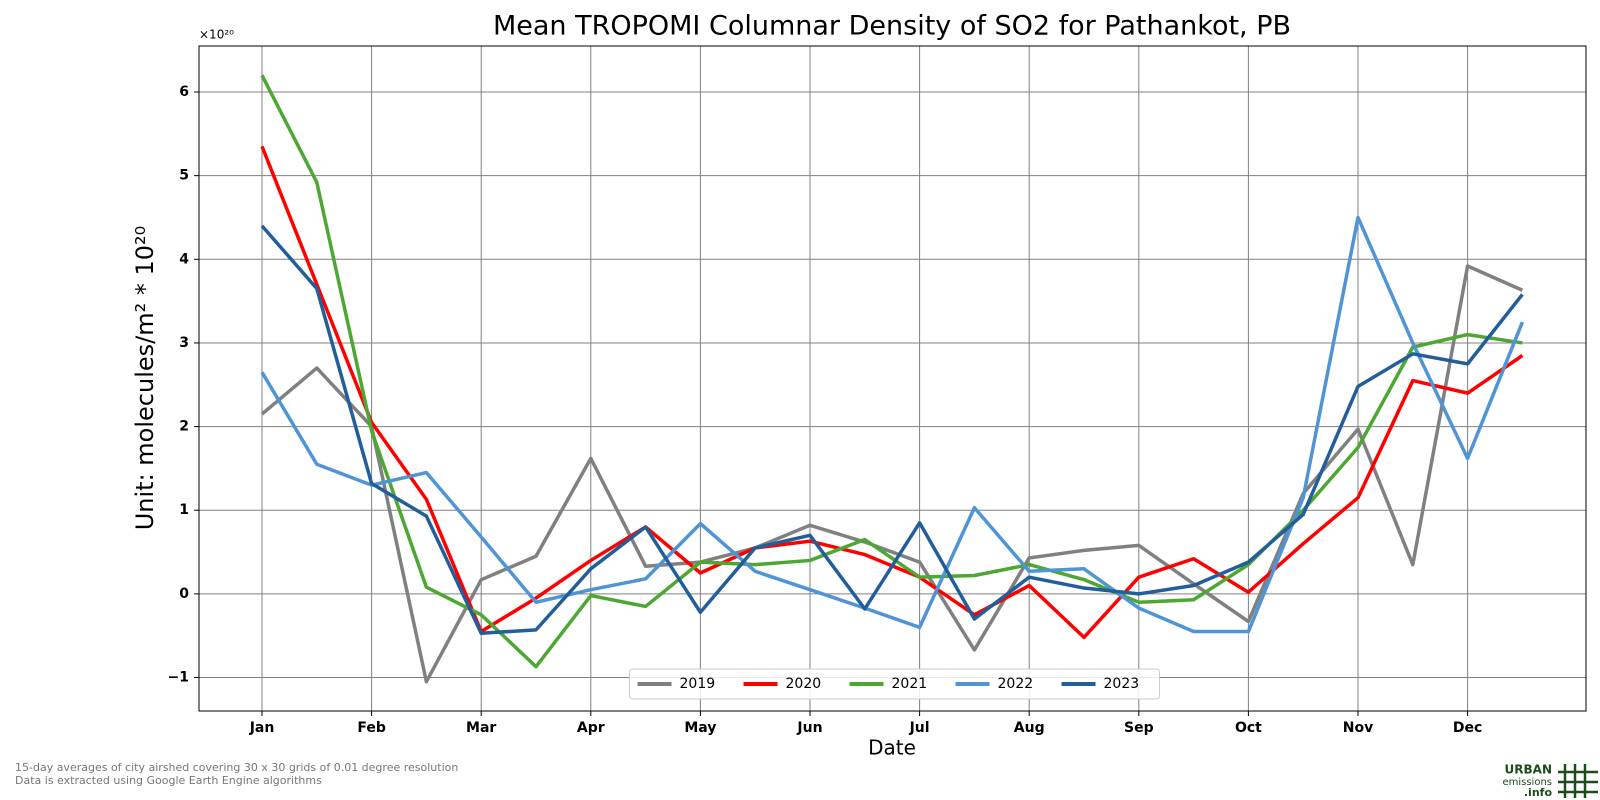 The image size is (1600, 800). What do you see at coordinates (178, 678) in the screenshot?
I see `y-tick-label: −1` at bounding box center [178, 678].